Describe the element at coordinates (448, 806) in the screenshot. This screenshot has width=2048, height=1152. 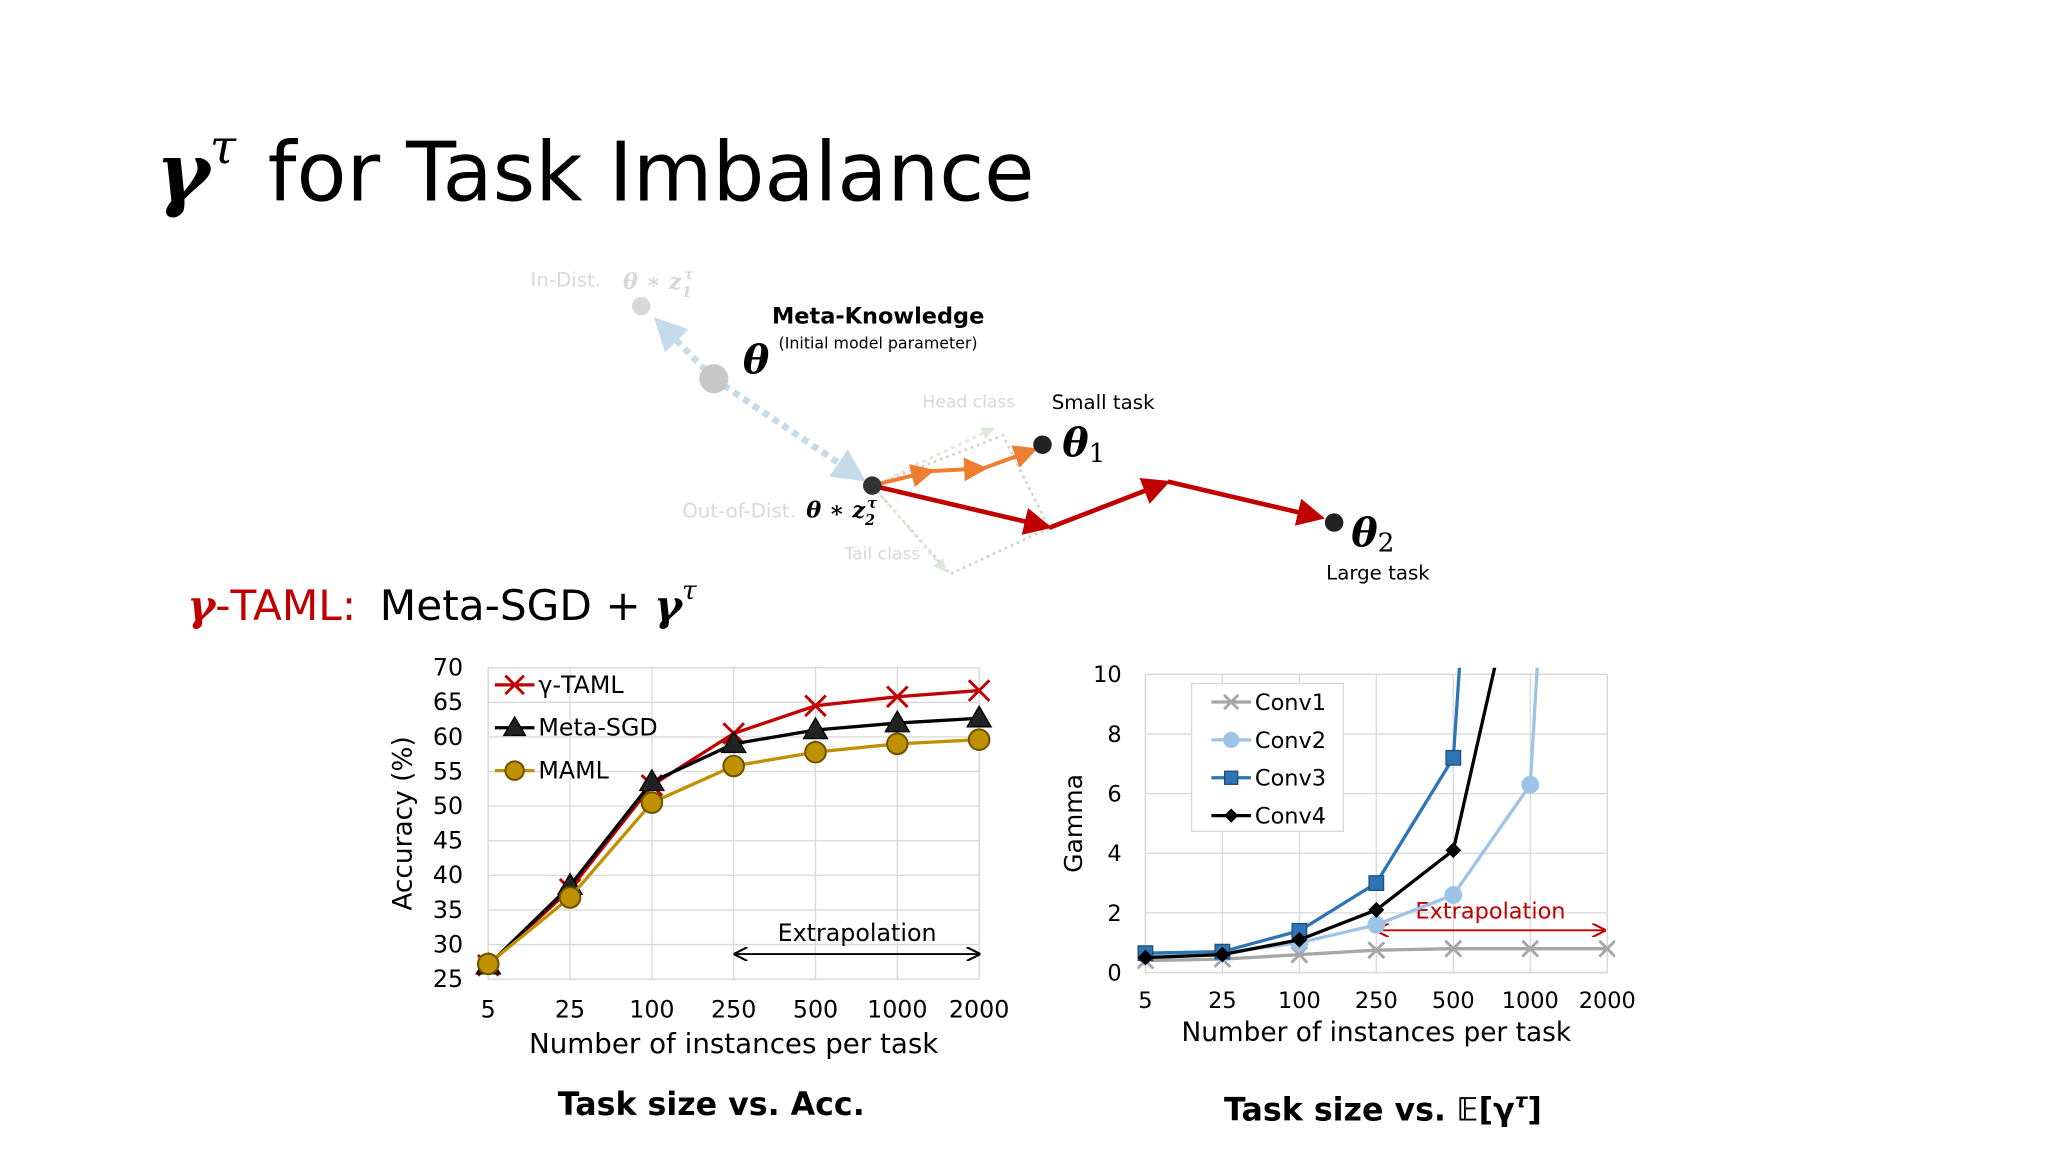
I see `y-tick-label: 50` at that location.